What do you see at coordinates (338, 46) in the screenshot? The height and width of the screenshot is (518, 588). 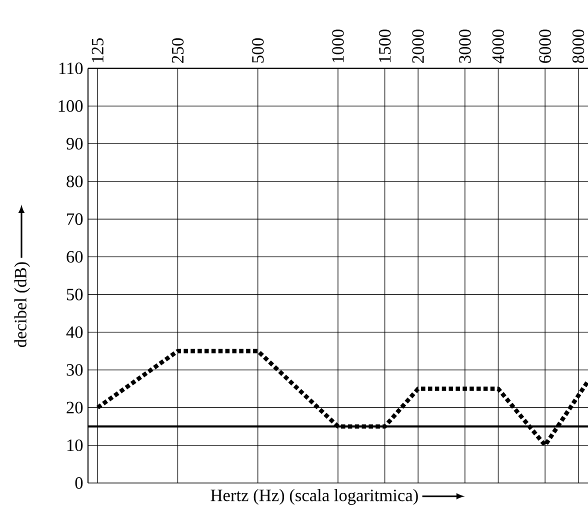 I see `x-tick-label: 1000` at bounding box center [338, 46].